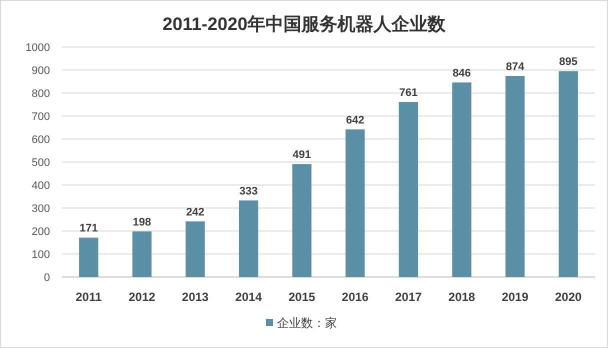  I want to click on x-tick-label: 2015, so click(302, 297).